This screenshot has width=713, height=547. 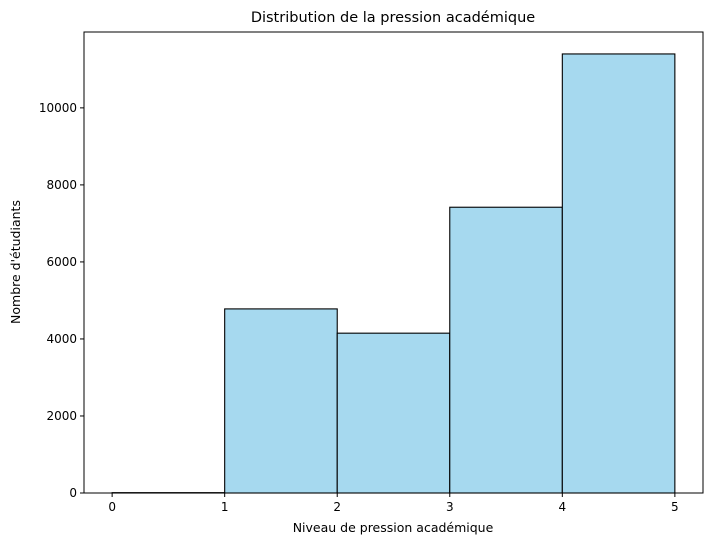 What do you see at coordinates (61, 300) in the screenshot?
I see `y-axis-ticks: 0 2000 4000 6000 8000 10000` at bounding box center [61, 300].